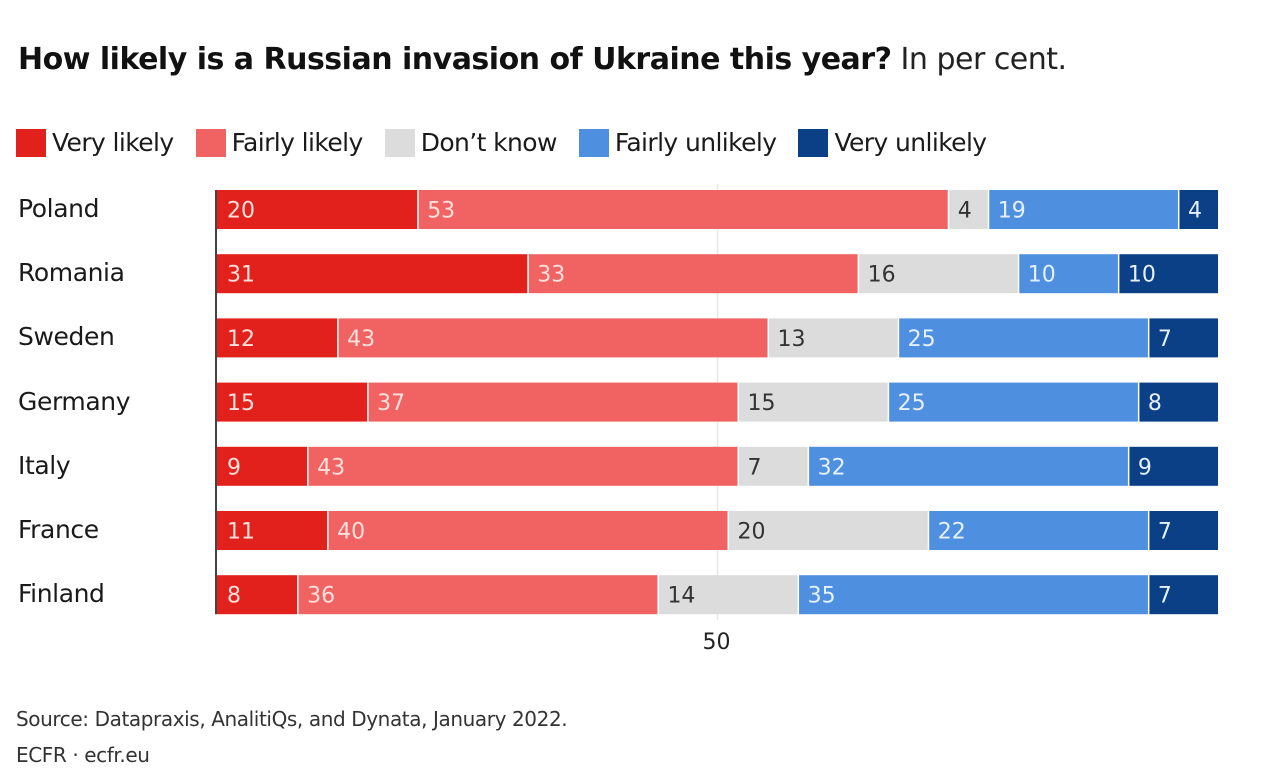 Image resolution: width=1280 pixels, height=781 pixels. I want to click on category-label: Romania, so click(71, 273).